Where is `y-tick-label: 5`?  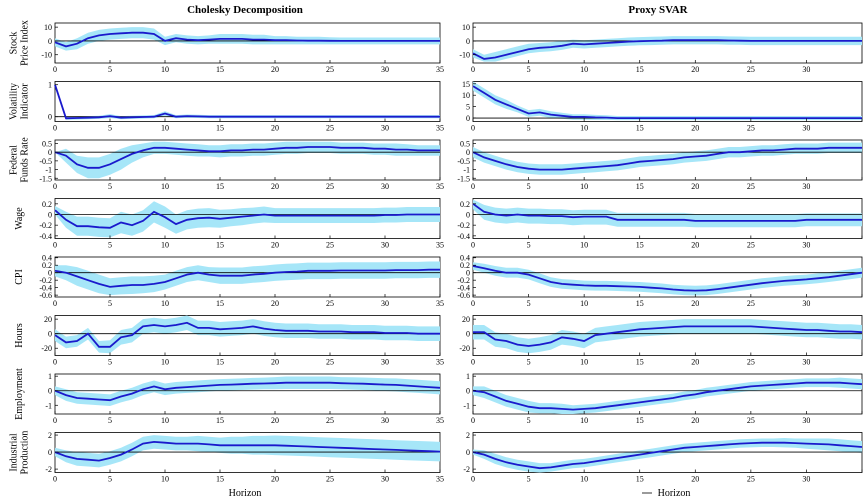 y-tick-label: 5 is located at coordinates (468, 107).